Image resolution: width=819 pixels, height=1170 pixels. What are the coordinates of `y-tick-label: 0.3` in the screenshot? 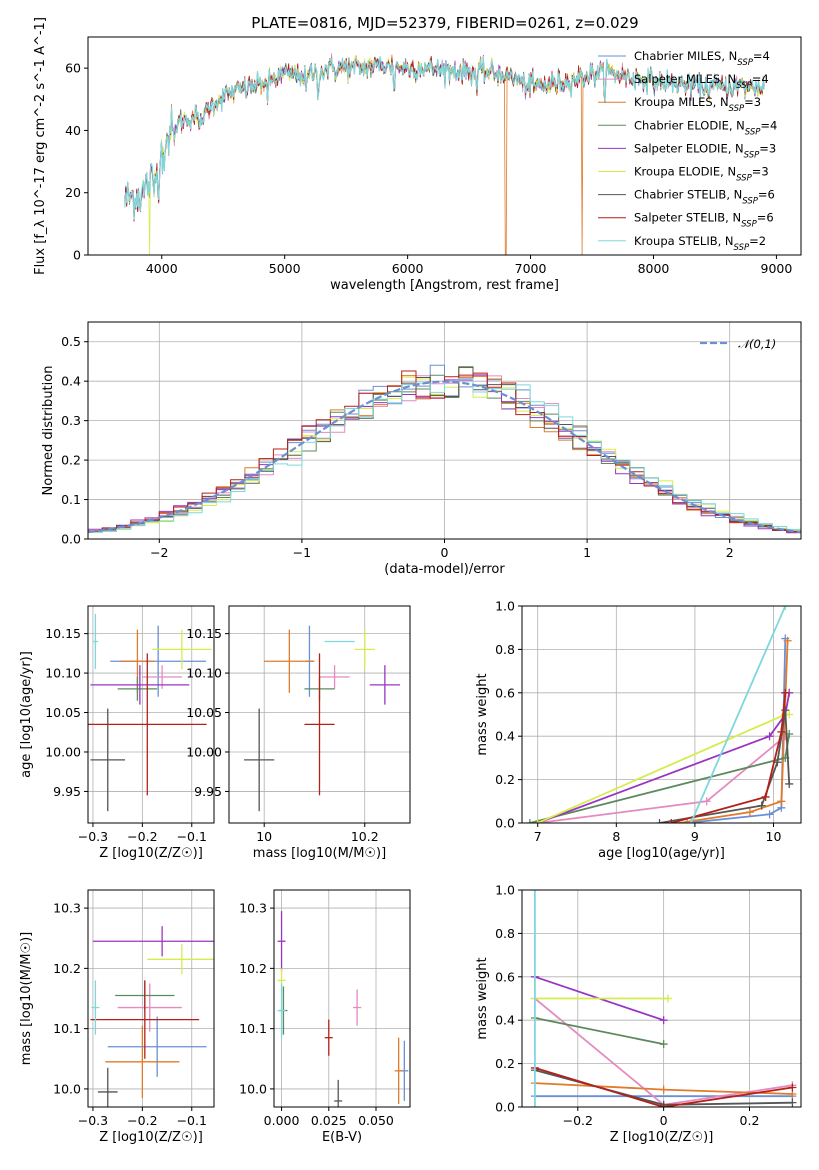 It's located at (71, 420).